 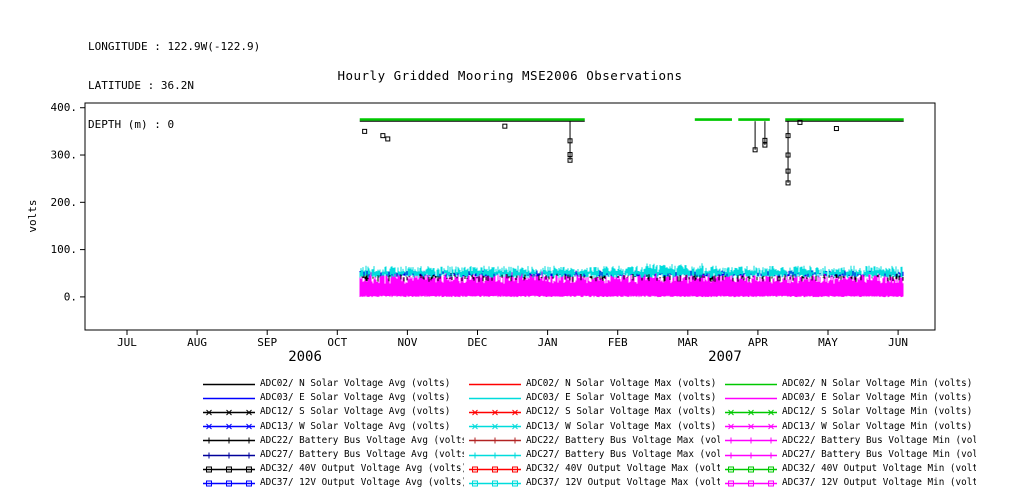 What do you see at coordinates (355, 426) in the screenshot?
I see `legend-label: ADC13/ W Solar Voltage Avg (volts)` at bounding box center [355, 426].